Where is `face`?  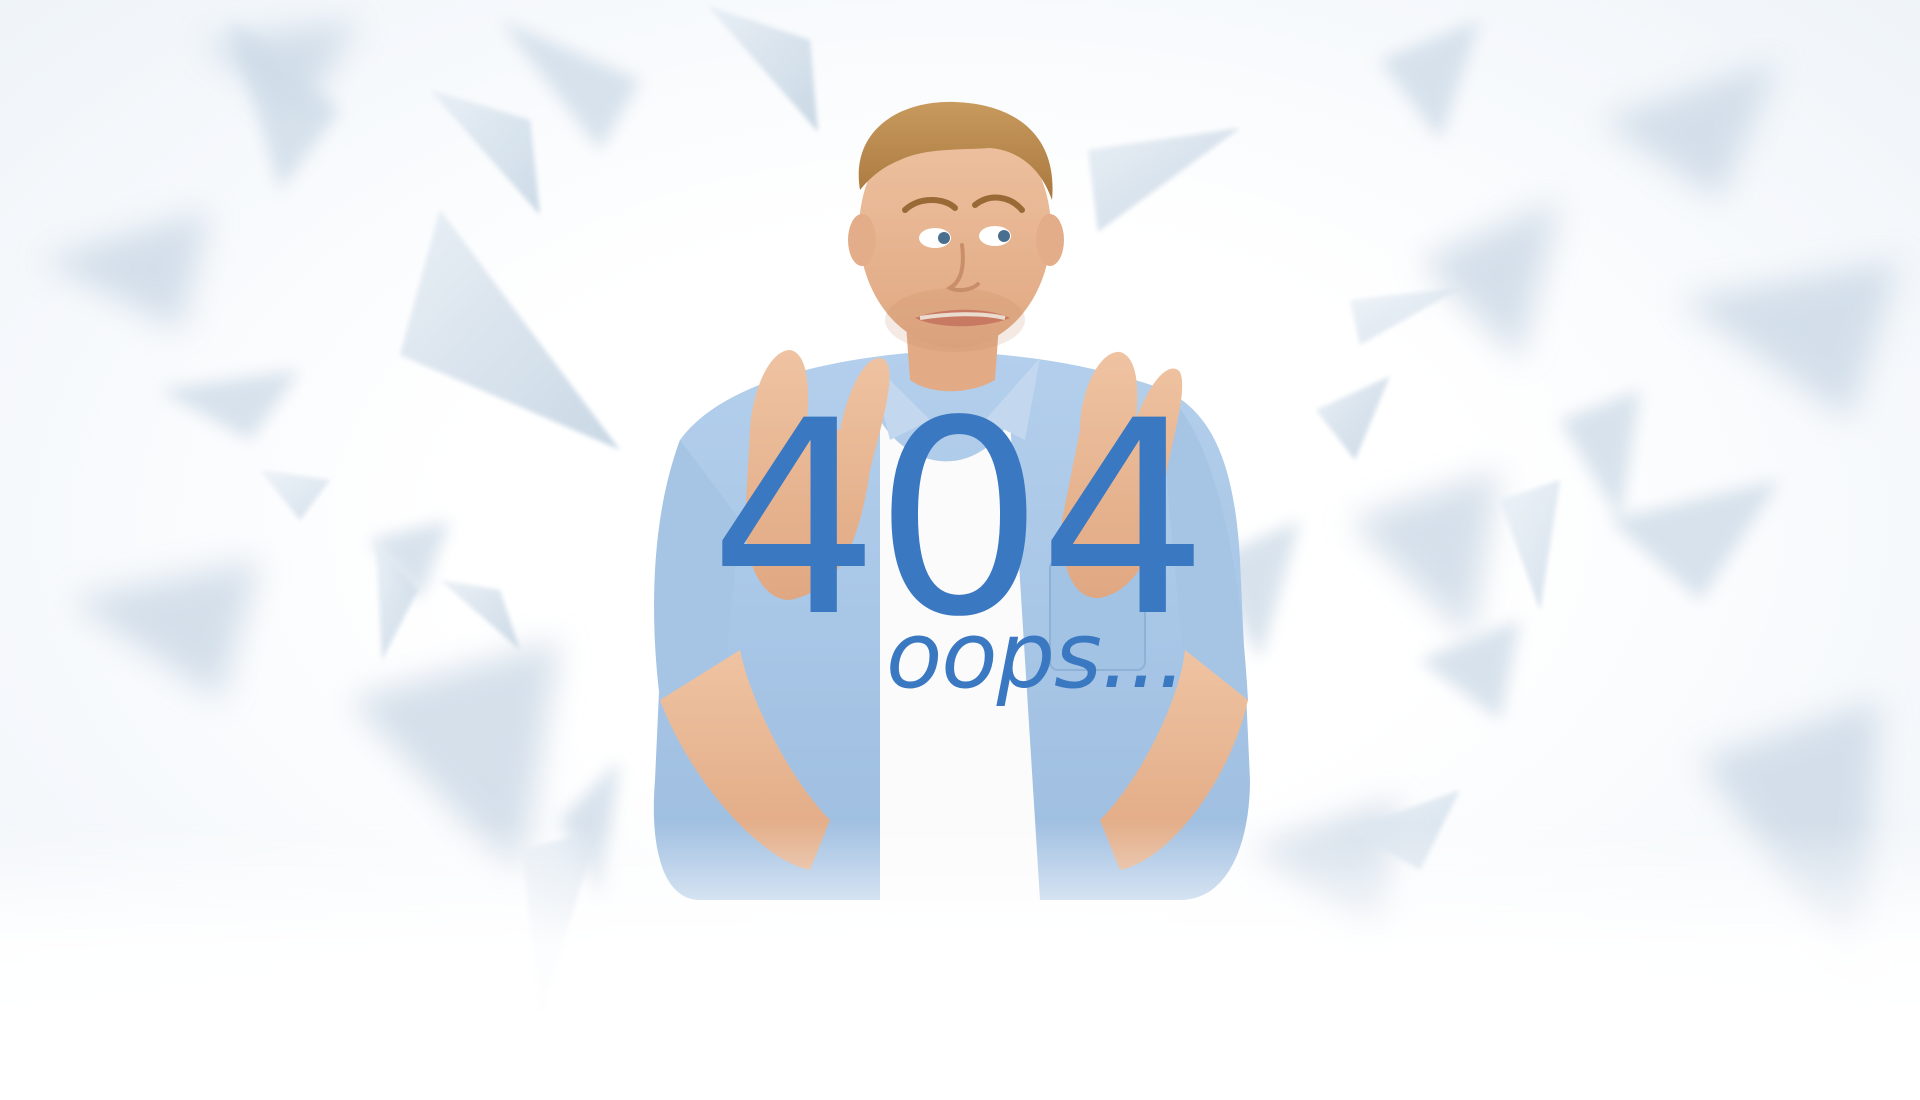
face is located at coordinates (955, 230).